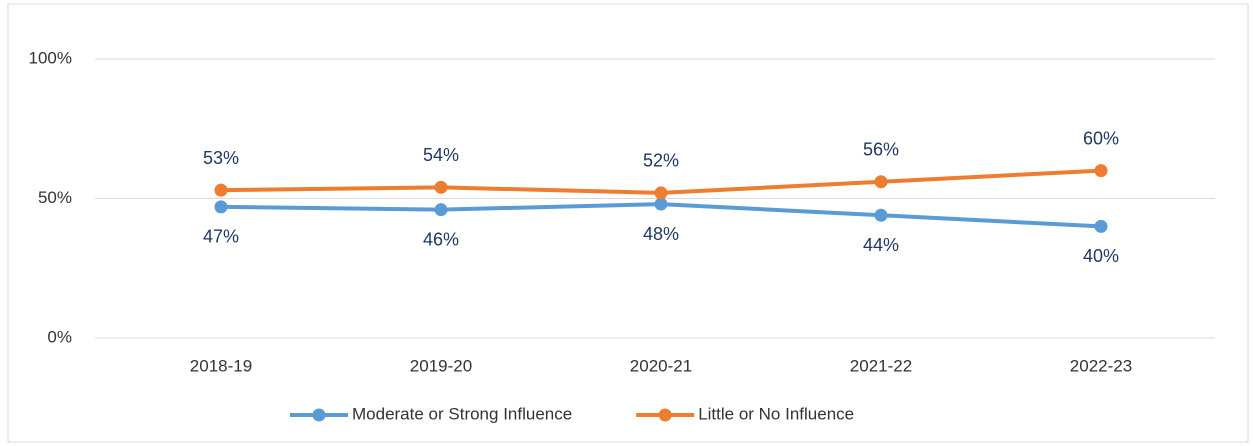 The image size is (1253, 446). Describe the element at coordinates (776, 413) in the screenshot. I see `legend-label: Little or No Influence` at that location.